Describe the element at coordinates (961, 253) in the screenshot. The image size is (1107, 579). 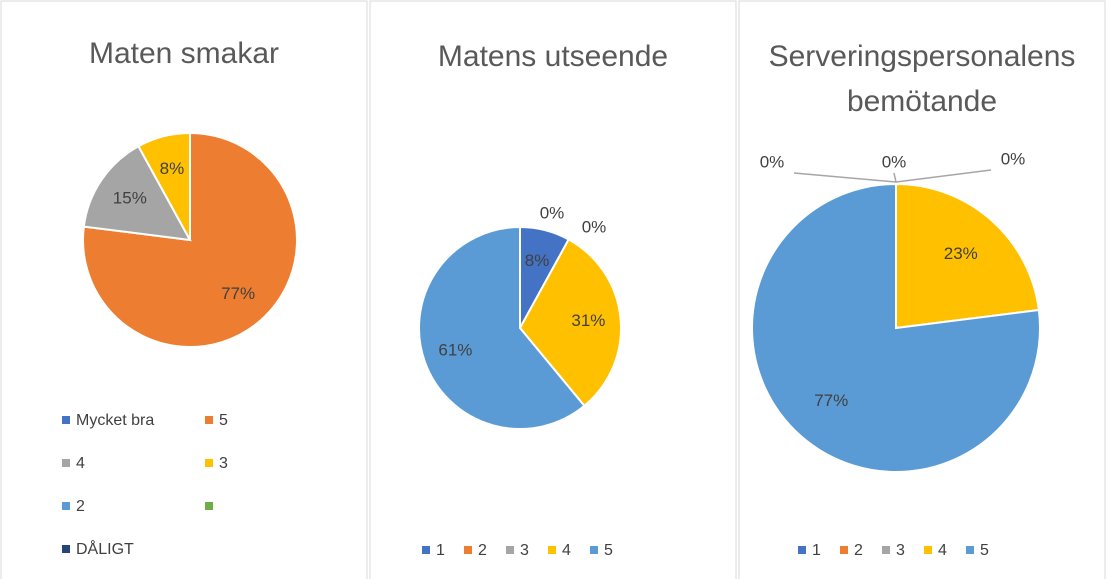
I see `data-label: 23%` at that location.